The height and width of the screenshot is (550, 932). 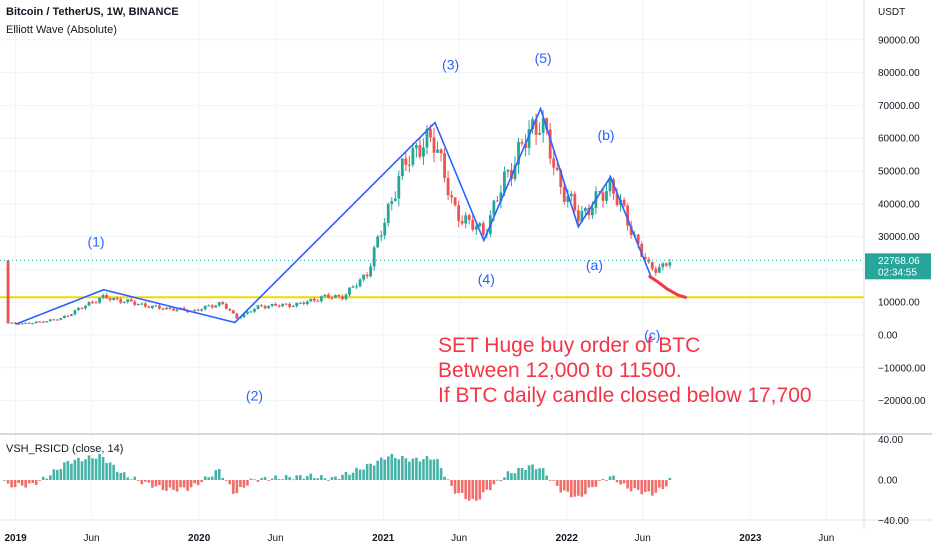 What do you see at coordinates (276, 538) in the screenshot?
I see `time-tick-label: Jun` at bounding box center [276, 538].